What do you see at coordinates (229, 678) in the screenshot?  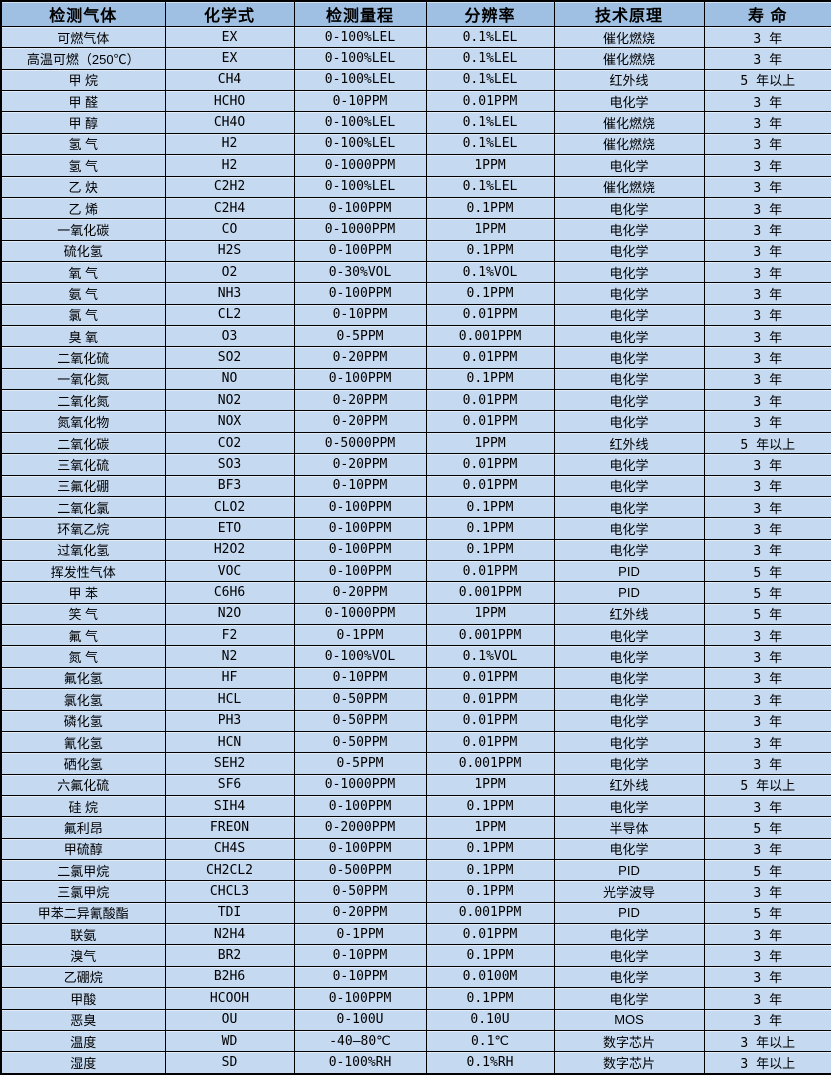 I see `table-cell: HF` at bounding box center [229, 678].